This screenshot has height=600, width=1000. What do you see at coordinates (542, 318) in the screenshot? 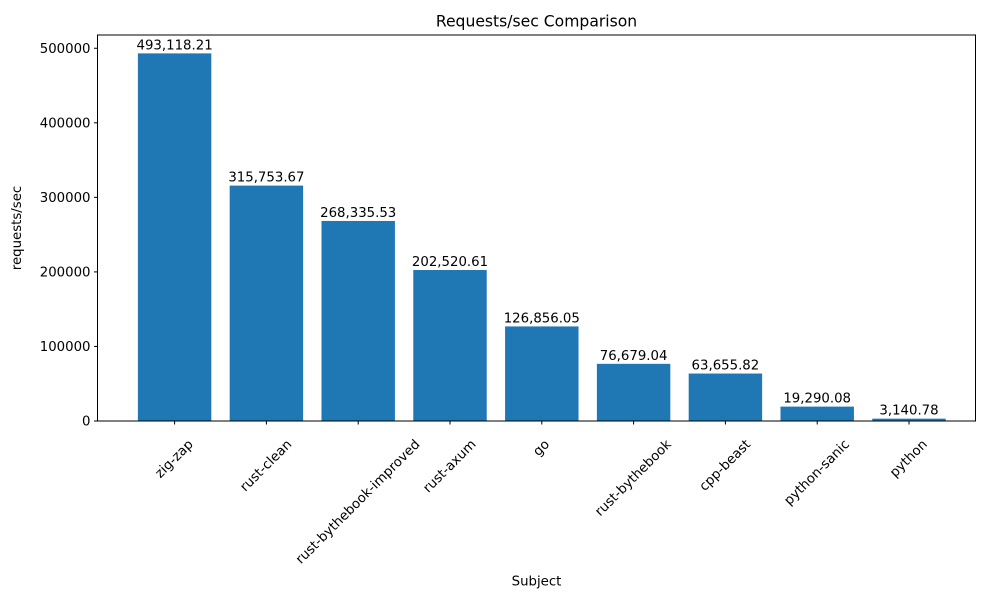
I see `bar-value-label: 126,856.05` at bounding box center [542, 318].